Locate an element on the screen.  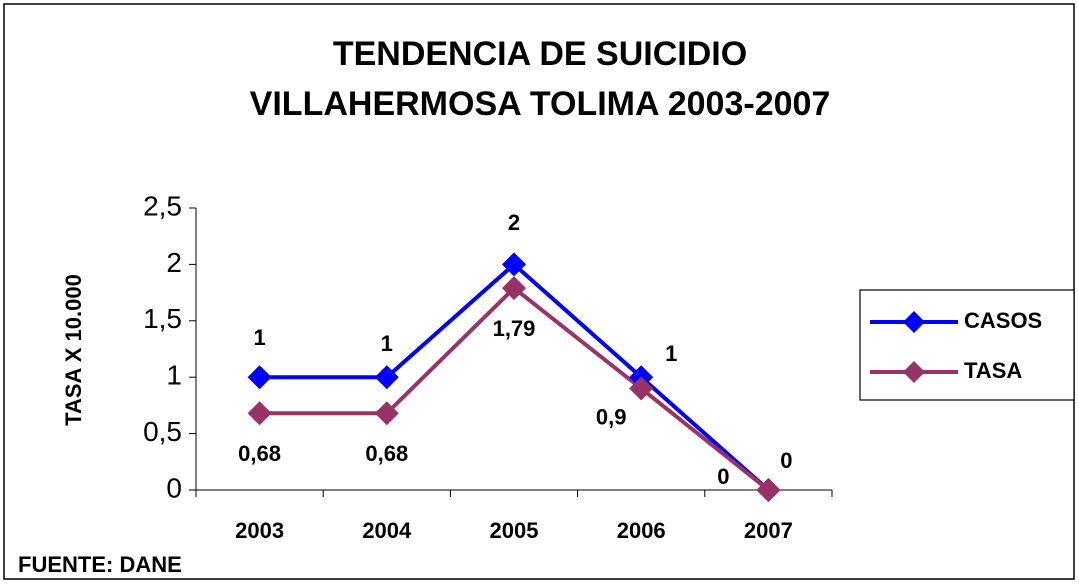
y-tick-label: 1 is located at coordinates (174, 375).